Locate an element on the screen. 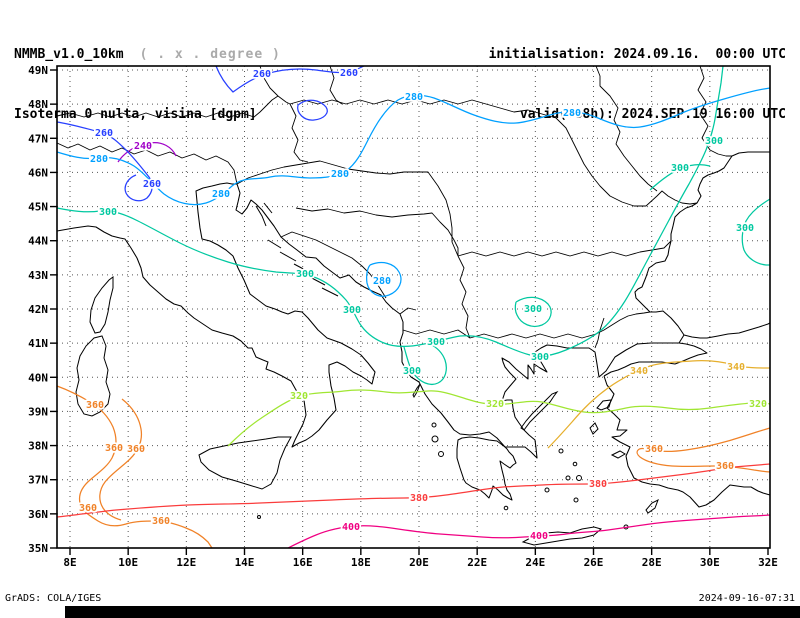 This screenshot has height=618, width=800. lon-tick-label: 10E is located at coordinates (128, 562).